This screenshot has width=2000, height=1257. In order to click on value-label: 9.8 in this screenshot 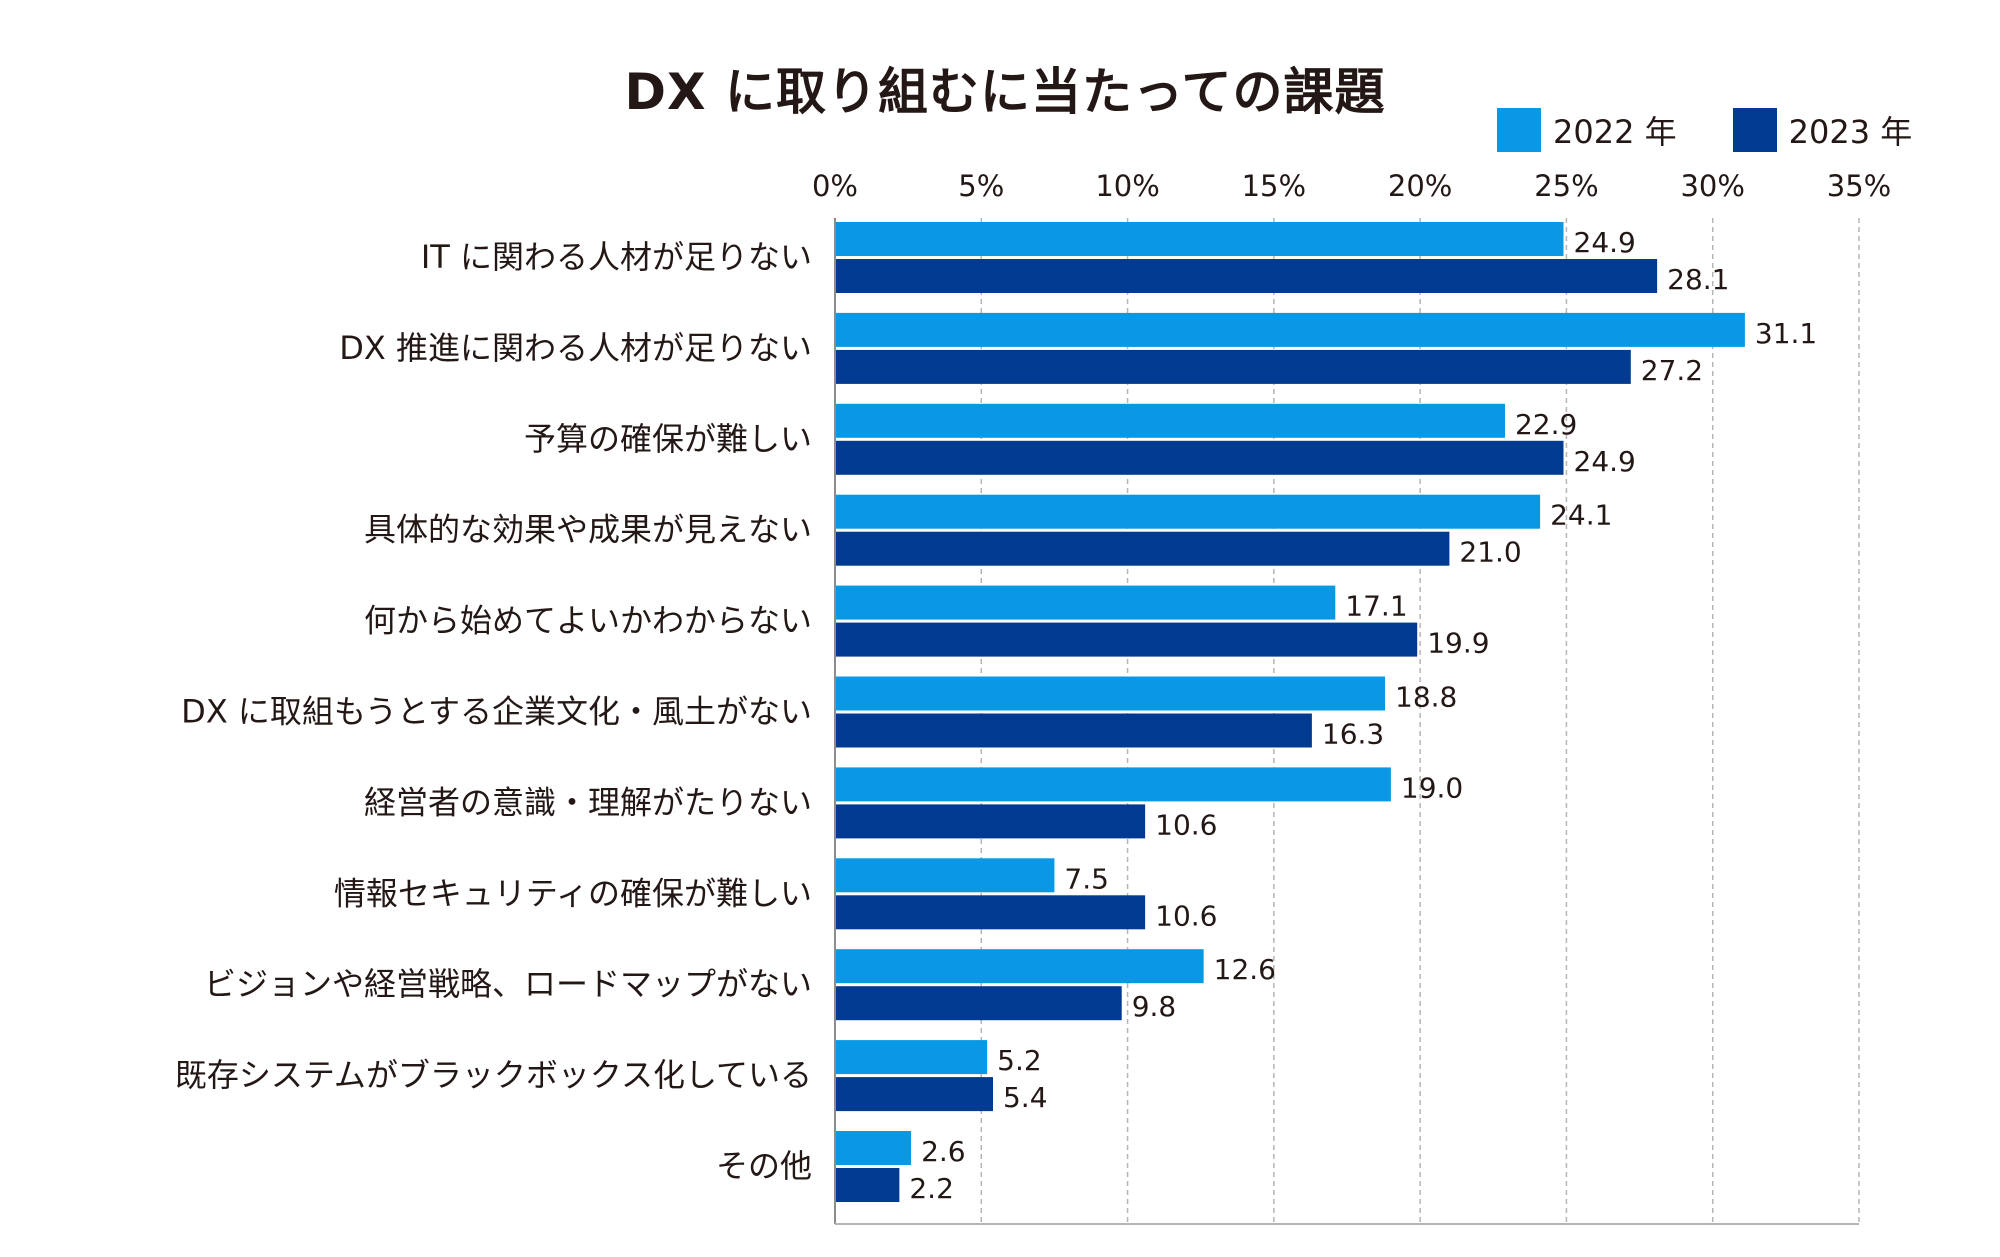, I will do `click(1154, 1006)`.